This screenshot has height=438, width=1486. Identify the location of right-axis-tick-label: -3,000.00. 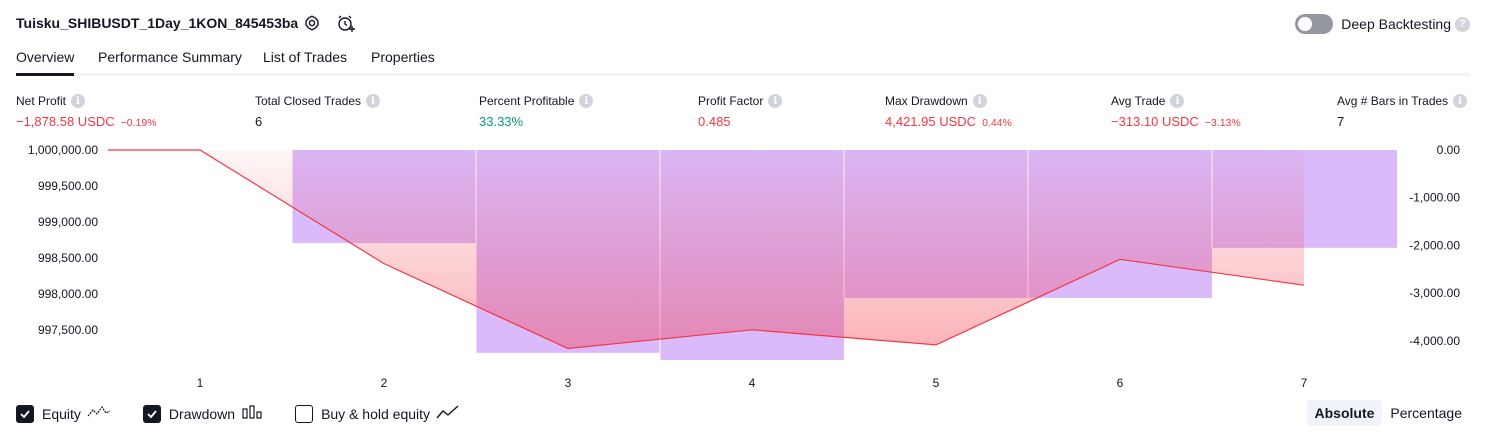
(1434, 293).